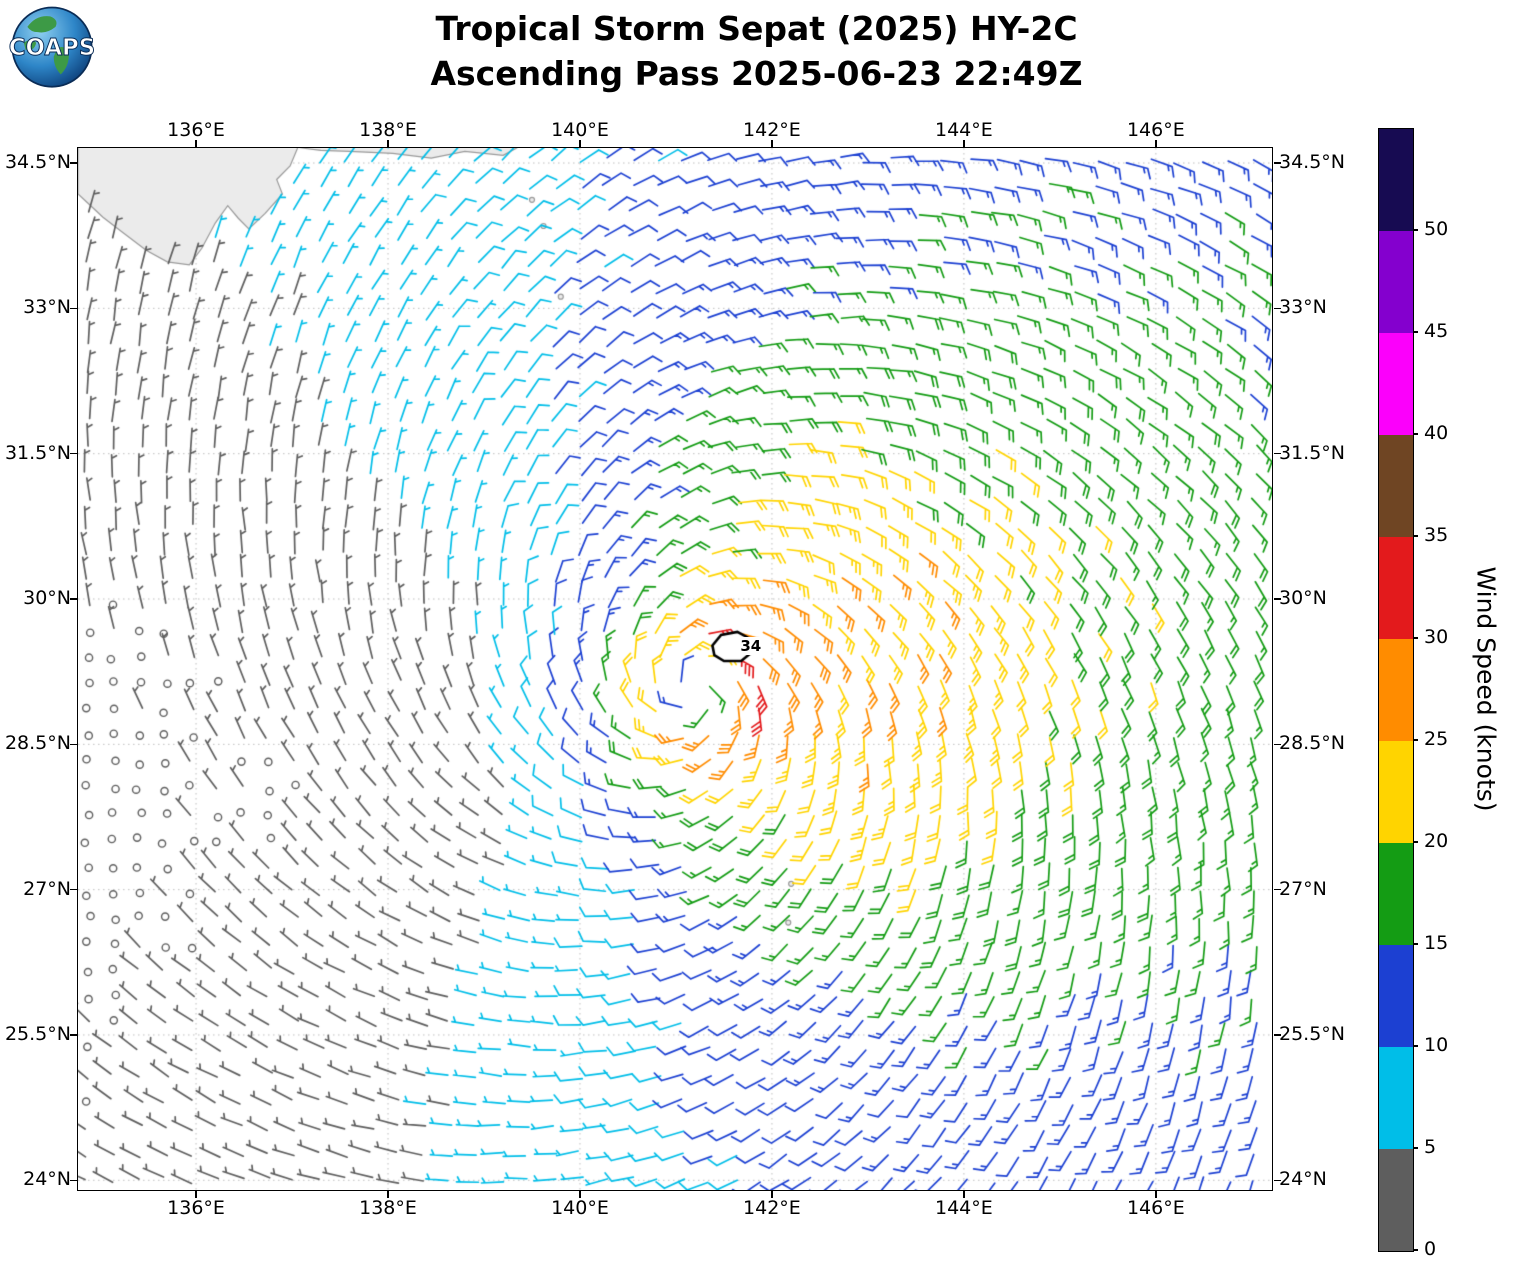 Image resolution: width=1513 pixels, height=1264 pixels. I want to click on x-tick-label-top: 144°E, so click(964, 130).